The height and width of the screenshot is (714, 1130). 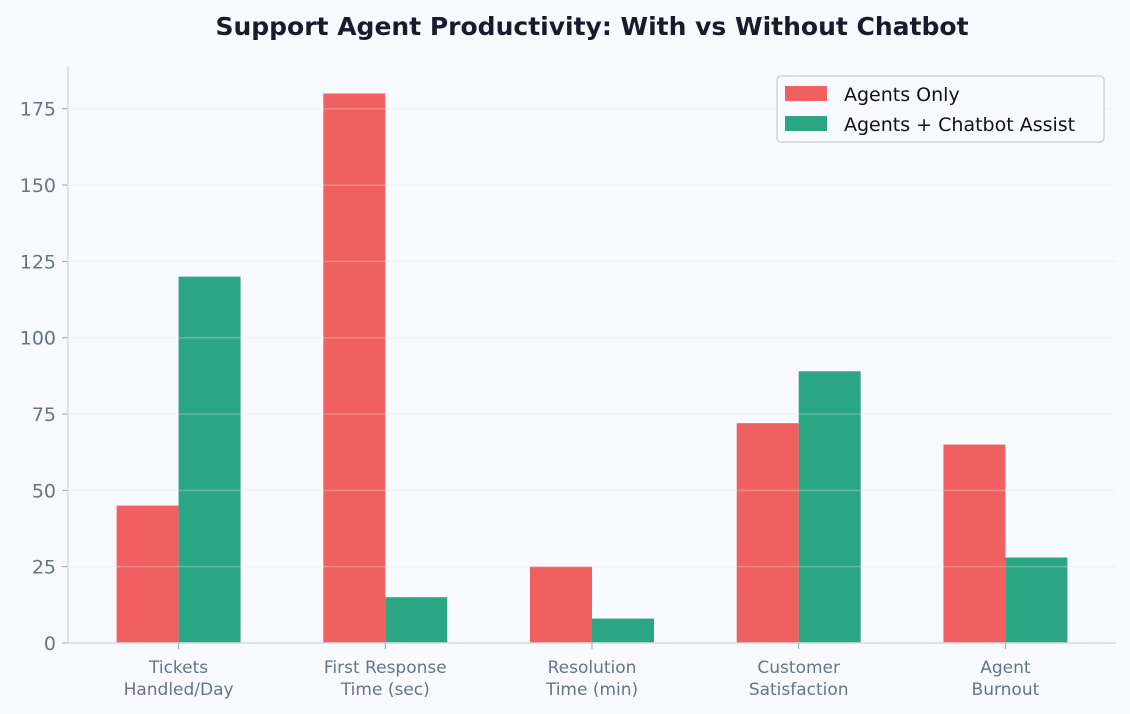 I want to click on x-tick-label: Handled/Day, so click(x=179, y=690).